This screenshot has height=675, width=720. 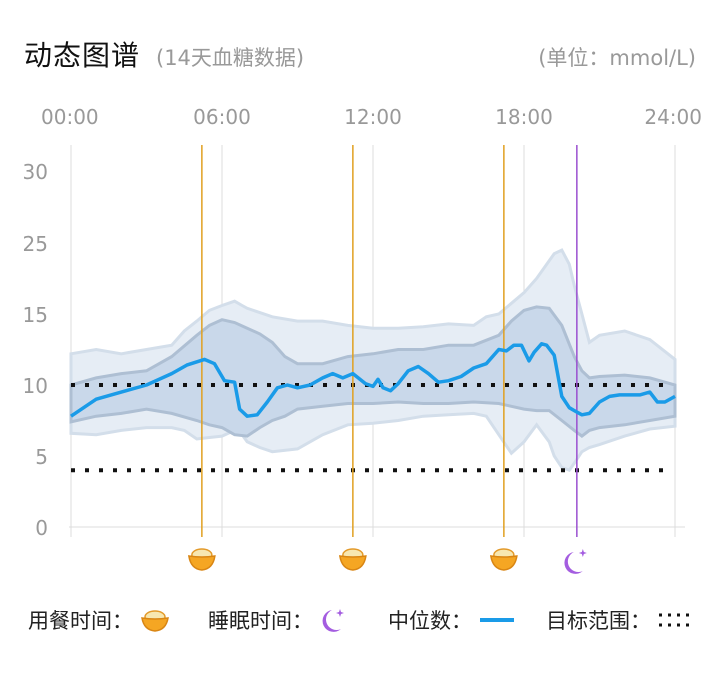 What do you see at coordinates (222, 117) in the screenshot?
I see `x-tick-label: 06:00` at bounding box center [222, 117].